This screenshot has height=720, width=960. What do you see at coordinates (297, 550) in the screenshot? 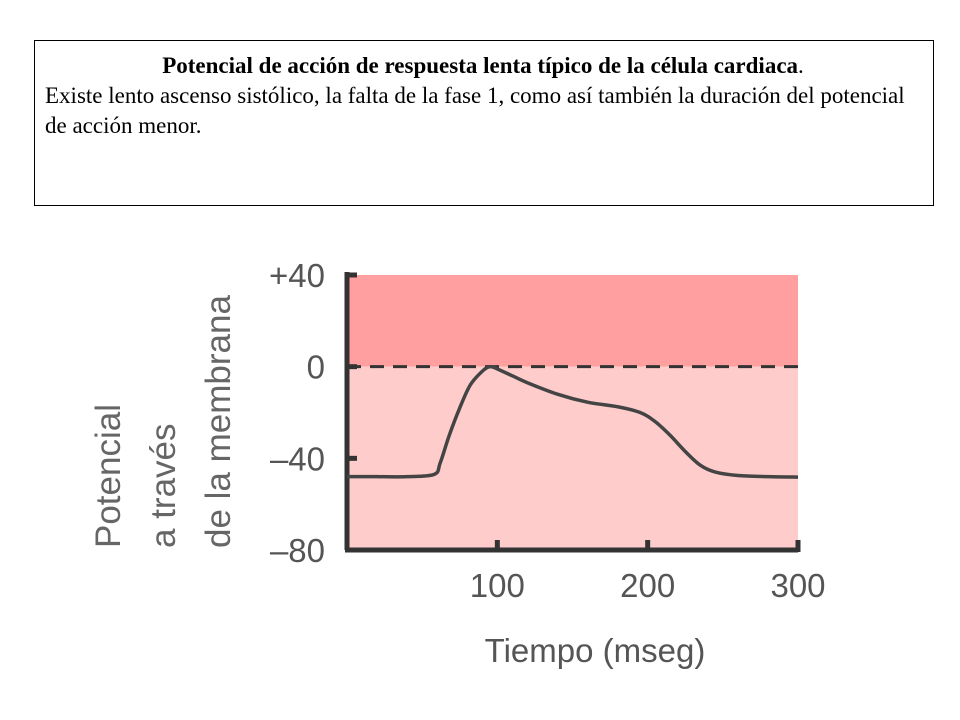
I see `y-tick-label-3: –80` at bounding box center [297, 550].